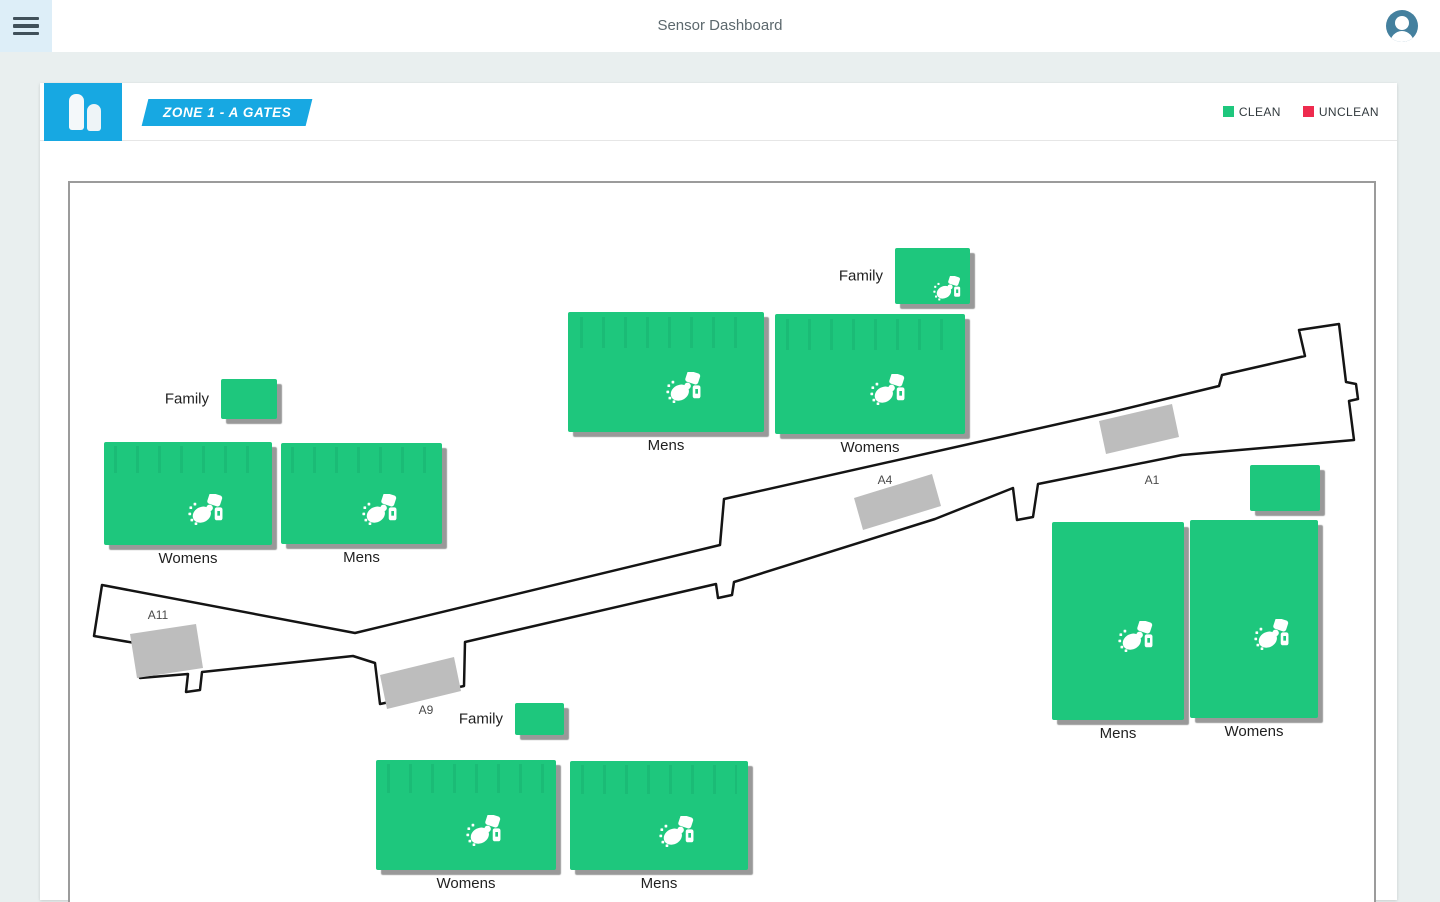  I want to click on zone-badge-label: ZONE 1 - A GATES, so click(227, 112).